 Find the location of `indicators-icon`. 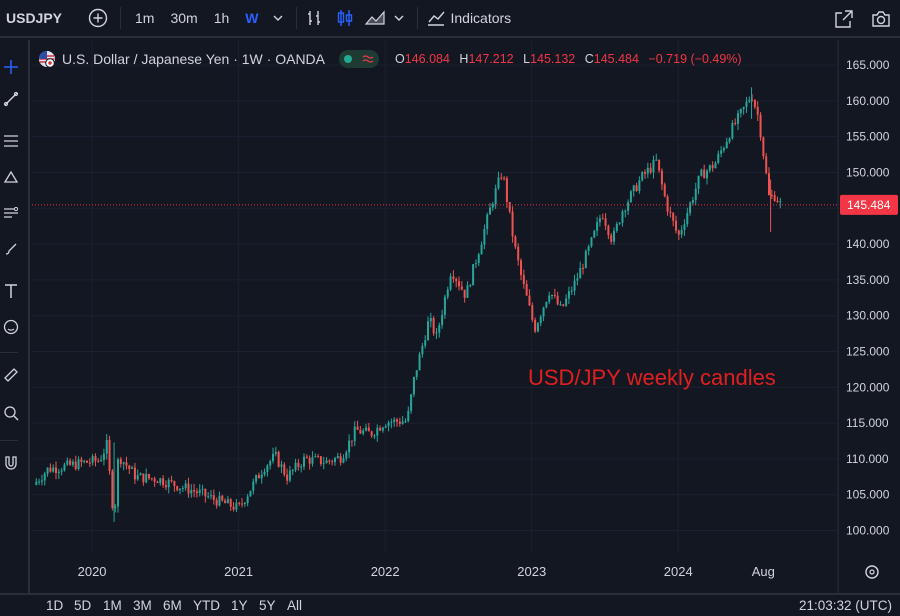

indicators-icon is located at coordinates (436, 18).